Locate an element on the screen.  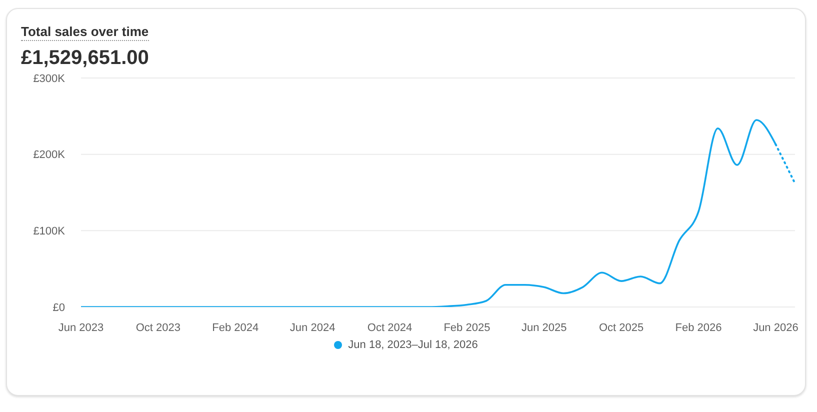
x-tick-label: Feb 2024 is located at coordinates (235, 328).